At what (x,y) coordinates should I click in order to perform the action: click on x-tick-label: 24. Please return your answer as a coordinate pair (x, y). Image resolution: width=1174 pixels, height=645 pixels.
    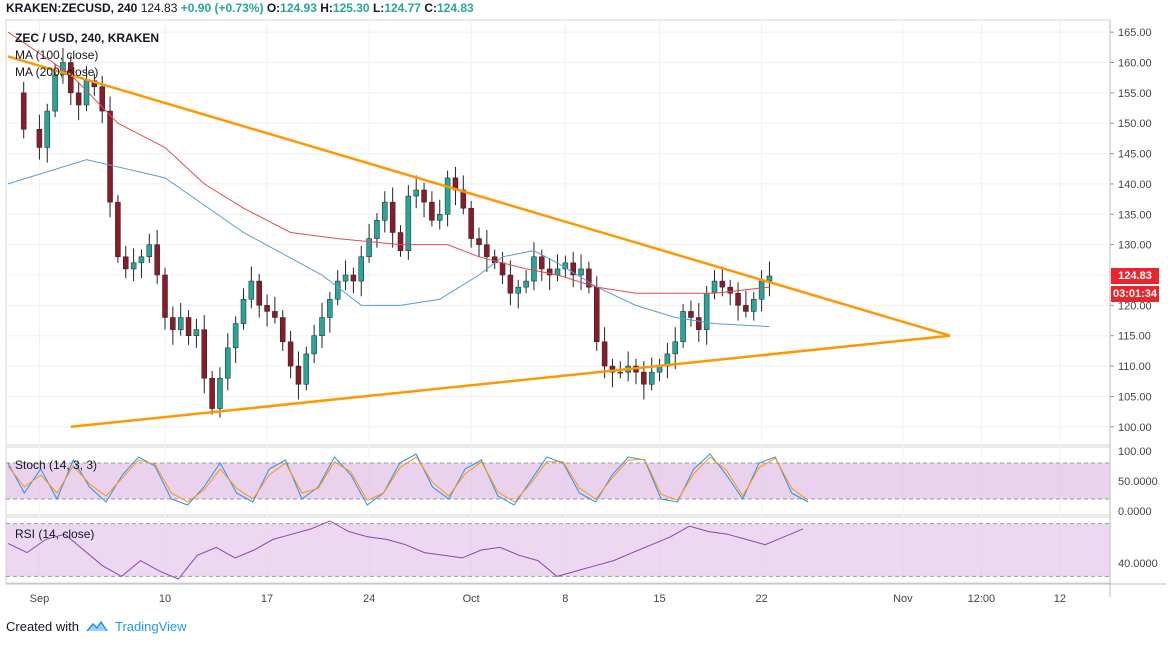
    Looking at the image, I should click on (369, 599).